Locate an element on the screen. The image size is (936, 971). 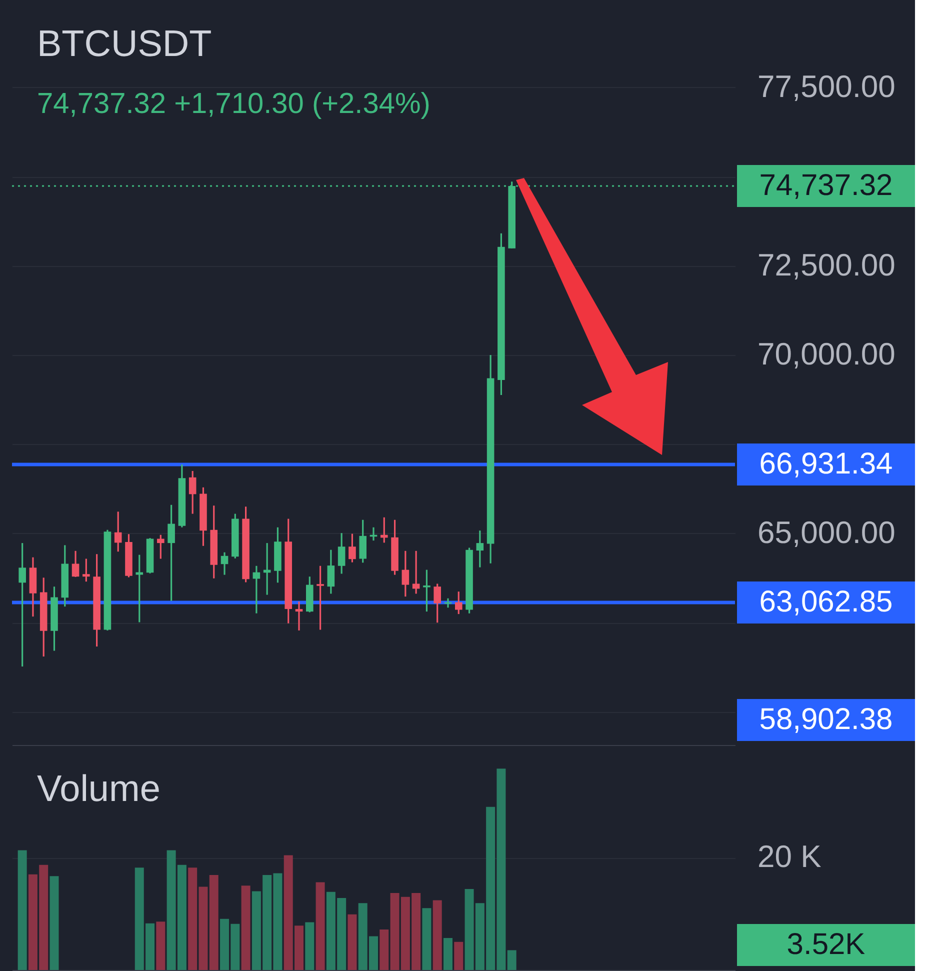
text: BTCUSDT is located at coordinates (124, 43).